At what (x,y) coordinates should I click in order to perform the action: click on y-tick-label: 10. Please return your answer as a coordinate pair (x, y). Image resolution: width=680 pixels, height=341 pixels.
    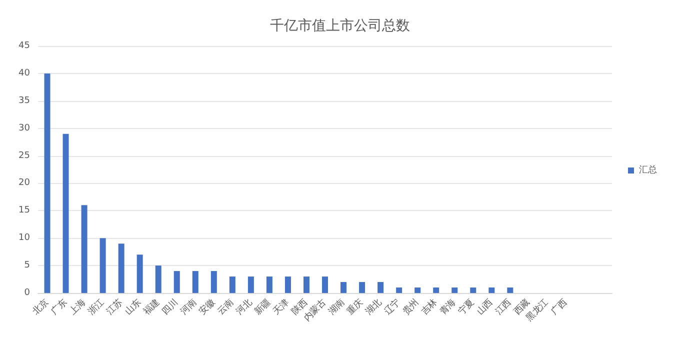
    Looking at the image, I should click on (24, 238).